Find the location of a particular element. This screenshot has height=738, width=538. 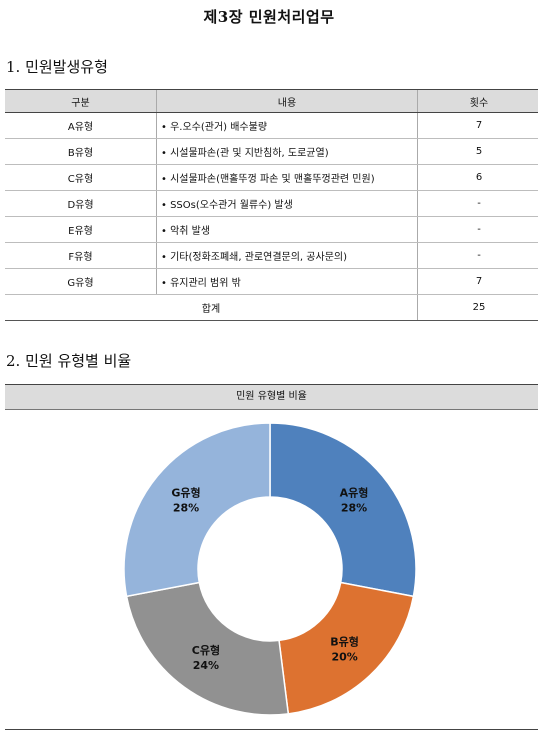

table-row: G유형 • 유지관리 범위 밖 7 is located at coordinates (271, 281).